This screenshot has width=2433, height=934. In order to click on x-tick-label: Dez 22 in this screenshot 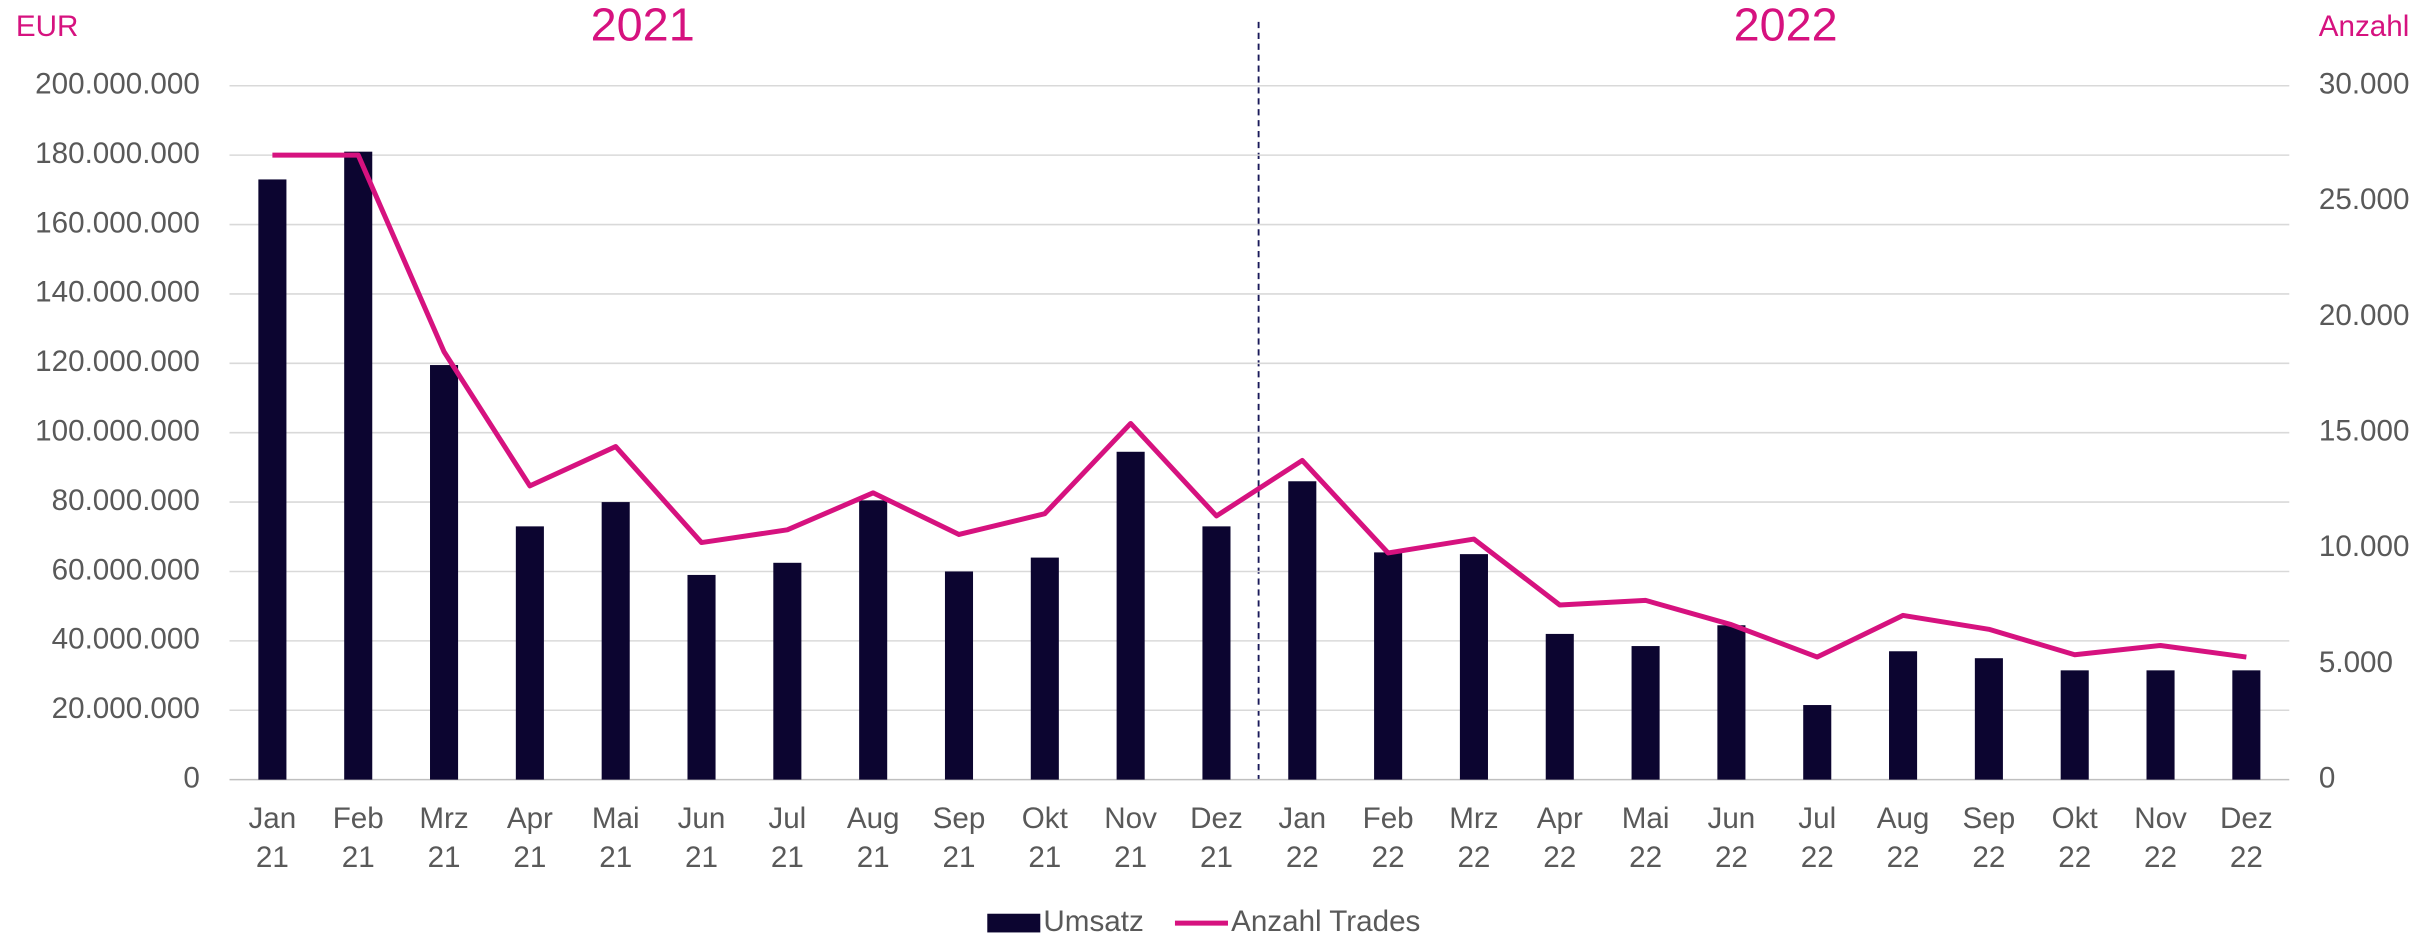, I will do `click(2246, 838)`.